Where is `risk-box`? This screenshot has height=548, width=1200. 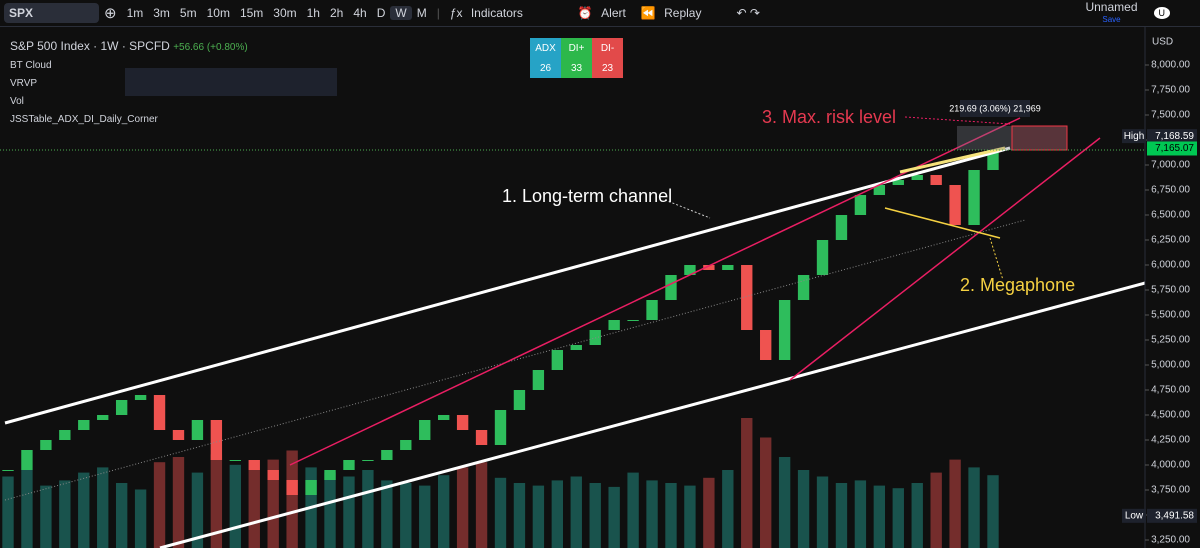
risk-box is located at coordinates (1039, 138).